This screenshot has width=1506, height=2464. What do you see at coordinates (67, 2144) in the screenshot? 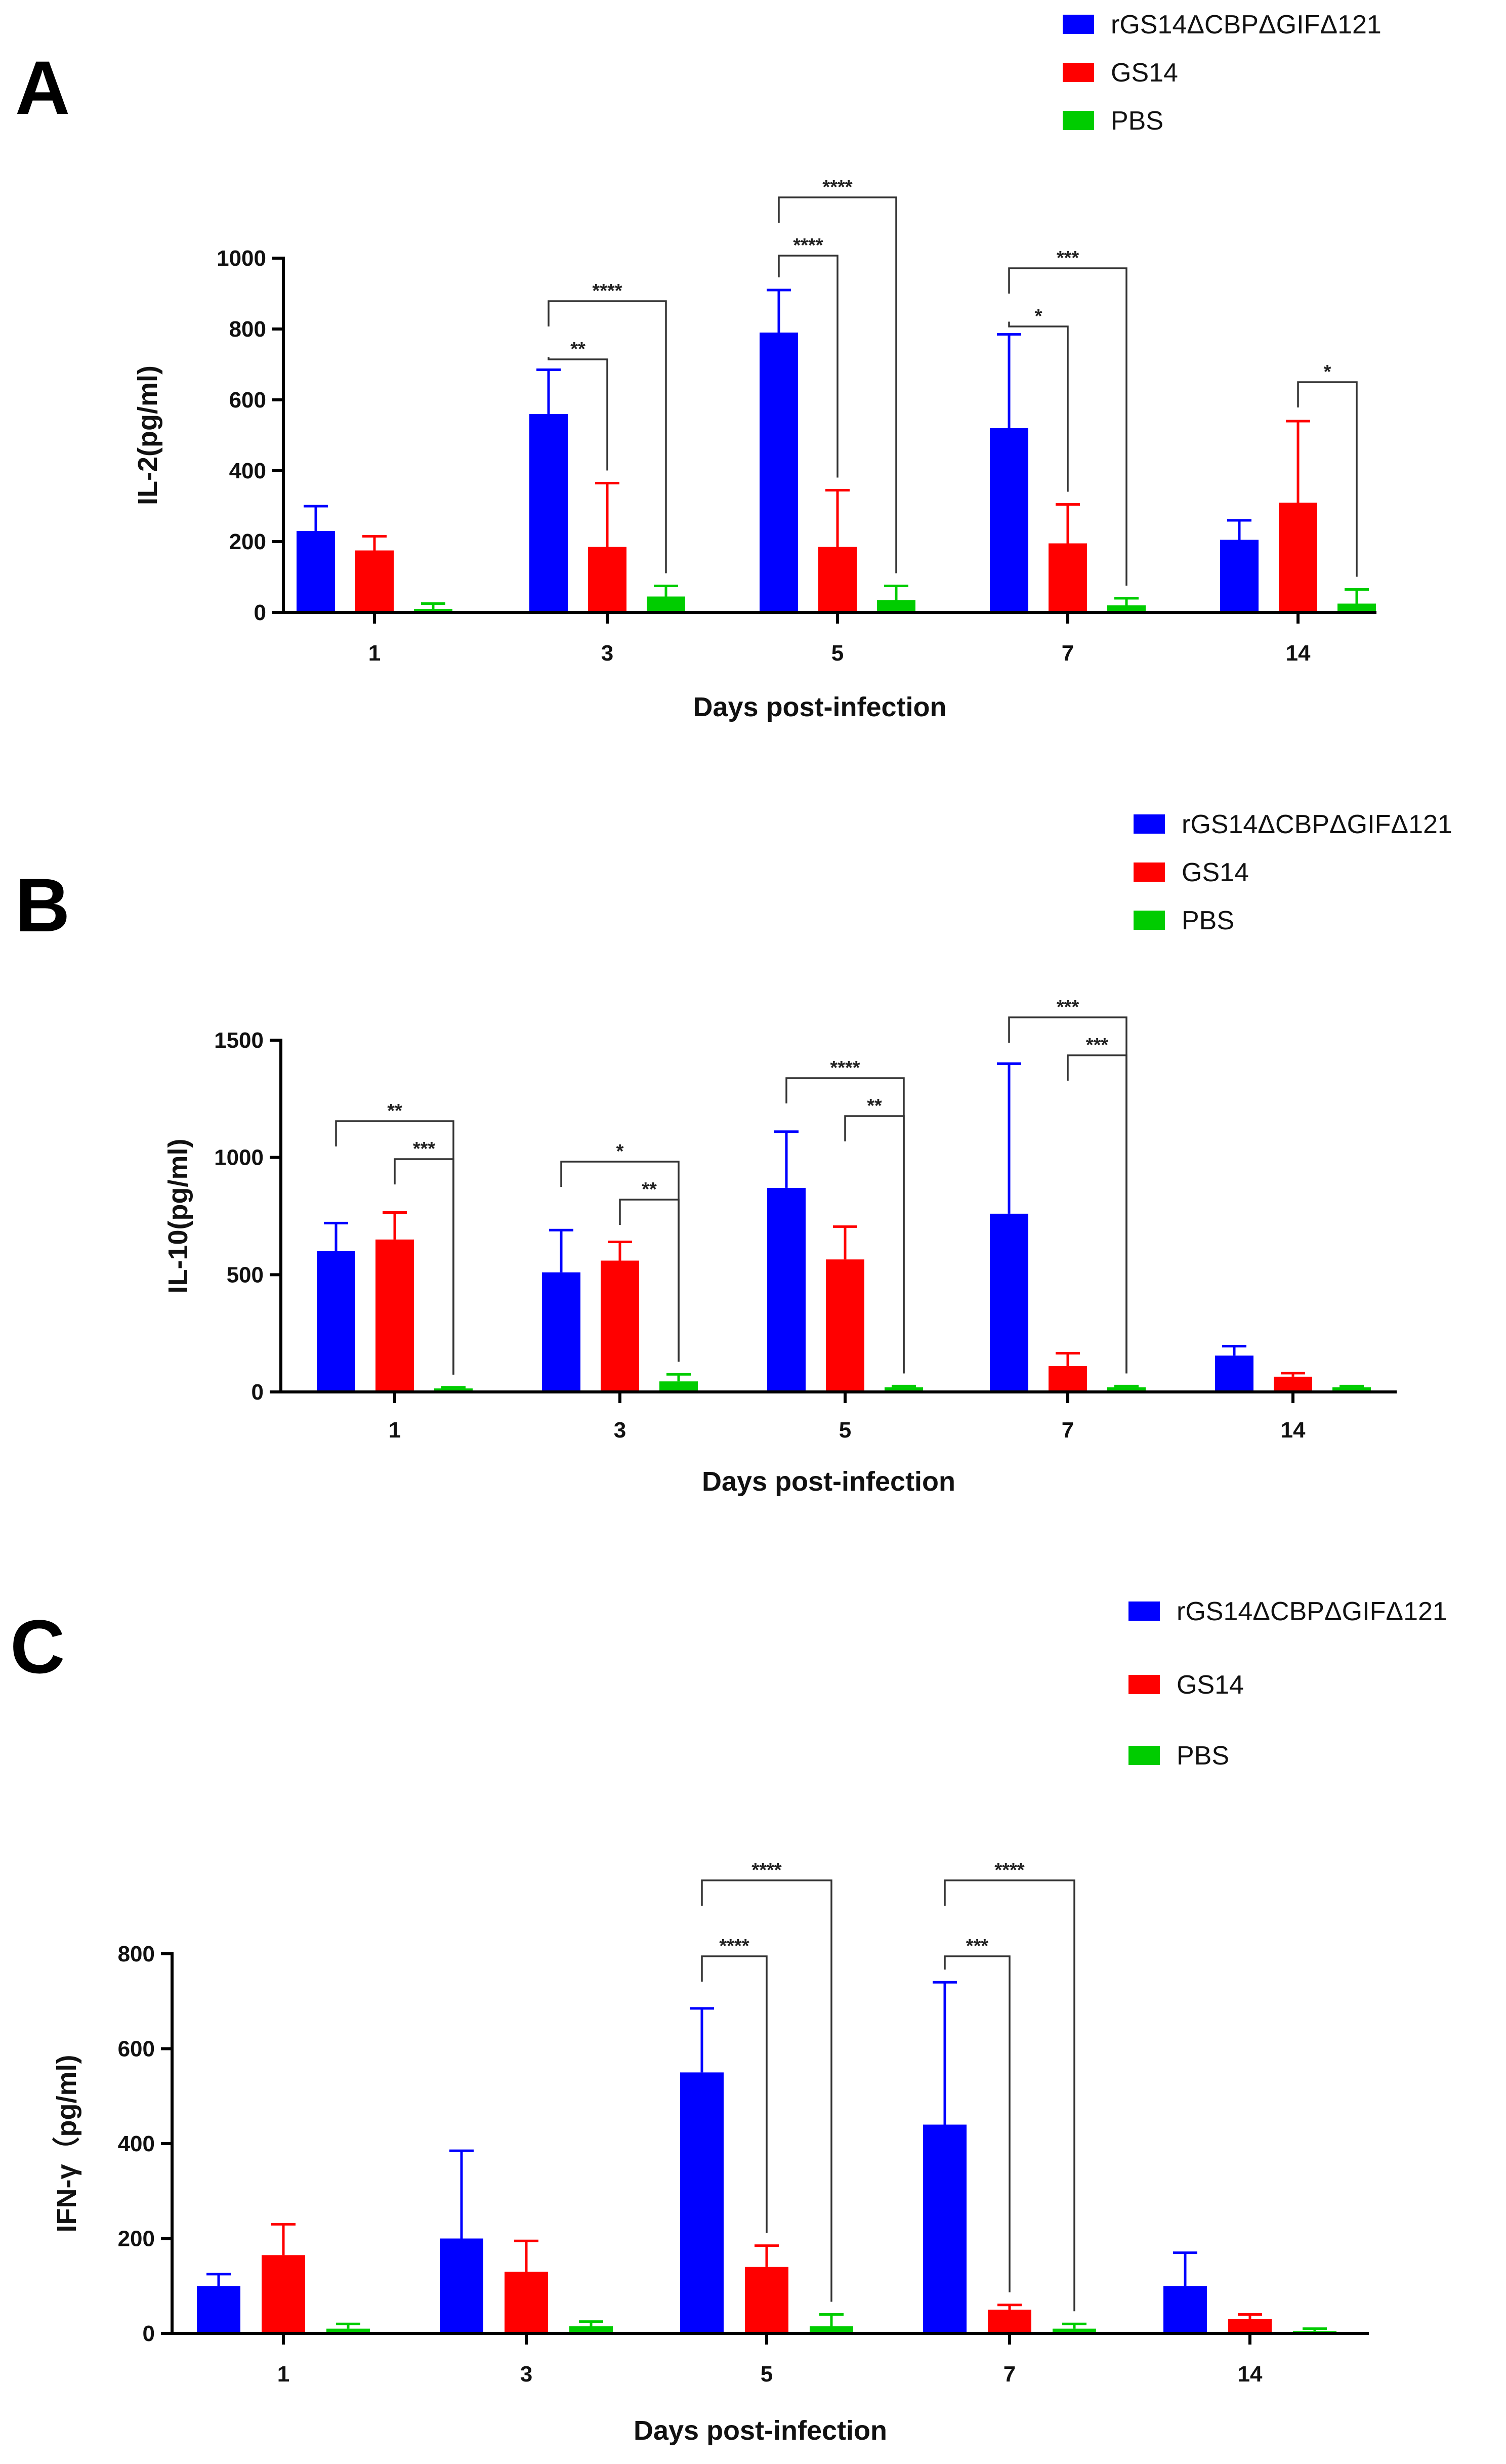
I see `y-axis-title: IFN-γ（pg/ml)` at bounding box center [67, 2144].